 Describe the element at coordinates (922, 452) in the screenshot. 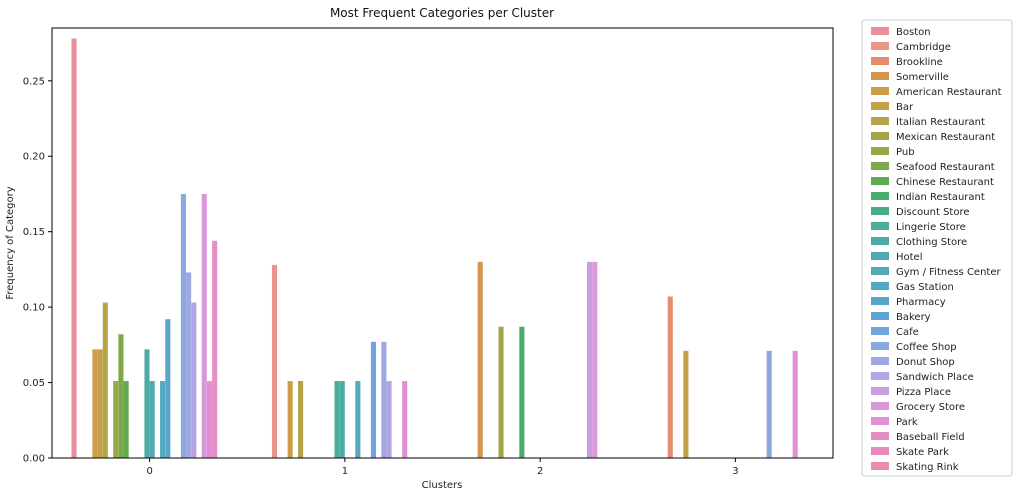

I see `legend-label: Skate Park` at that location.